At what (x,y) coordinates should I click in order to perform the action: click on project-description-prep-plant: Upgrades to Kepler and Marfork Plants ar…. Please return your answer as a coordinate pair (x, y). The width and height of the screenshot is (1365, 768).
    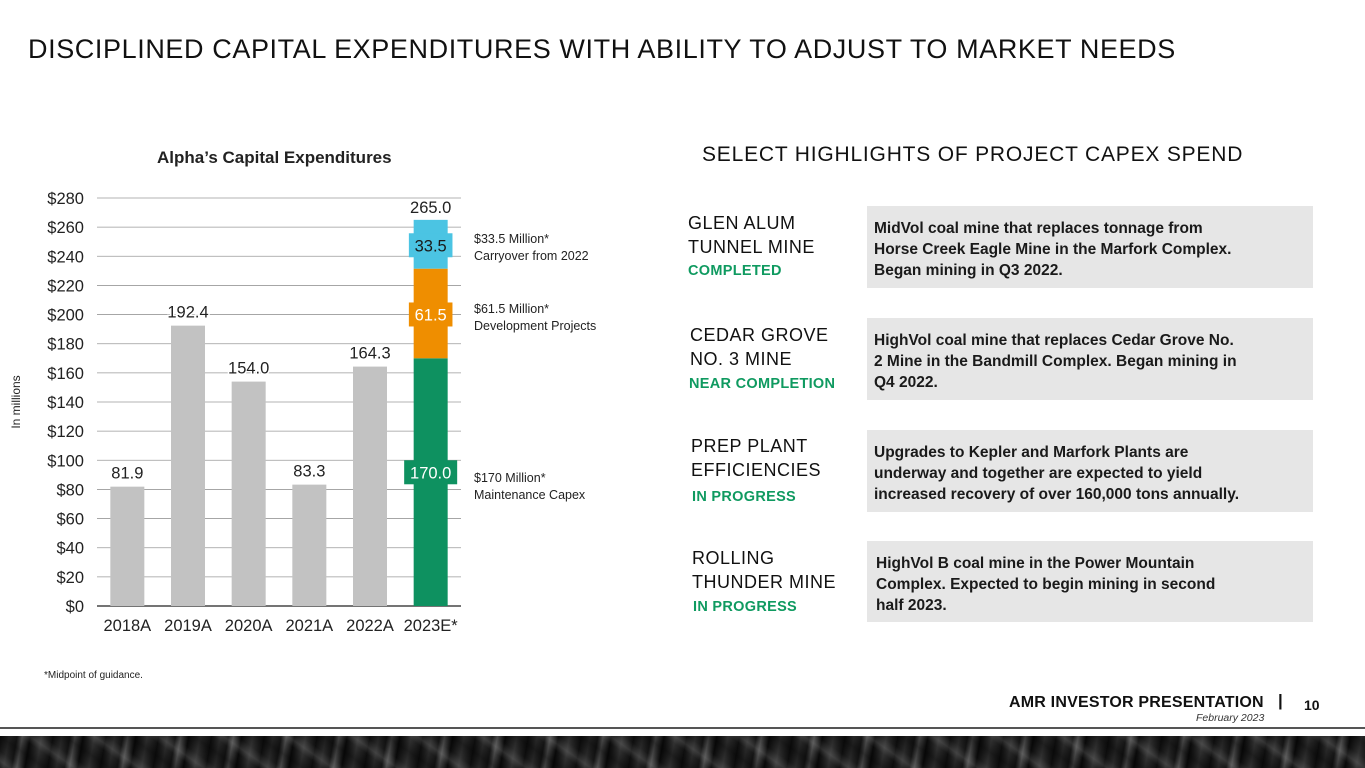
    Looking at the image, I should click on (1090, 471).